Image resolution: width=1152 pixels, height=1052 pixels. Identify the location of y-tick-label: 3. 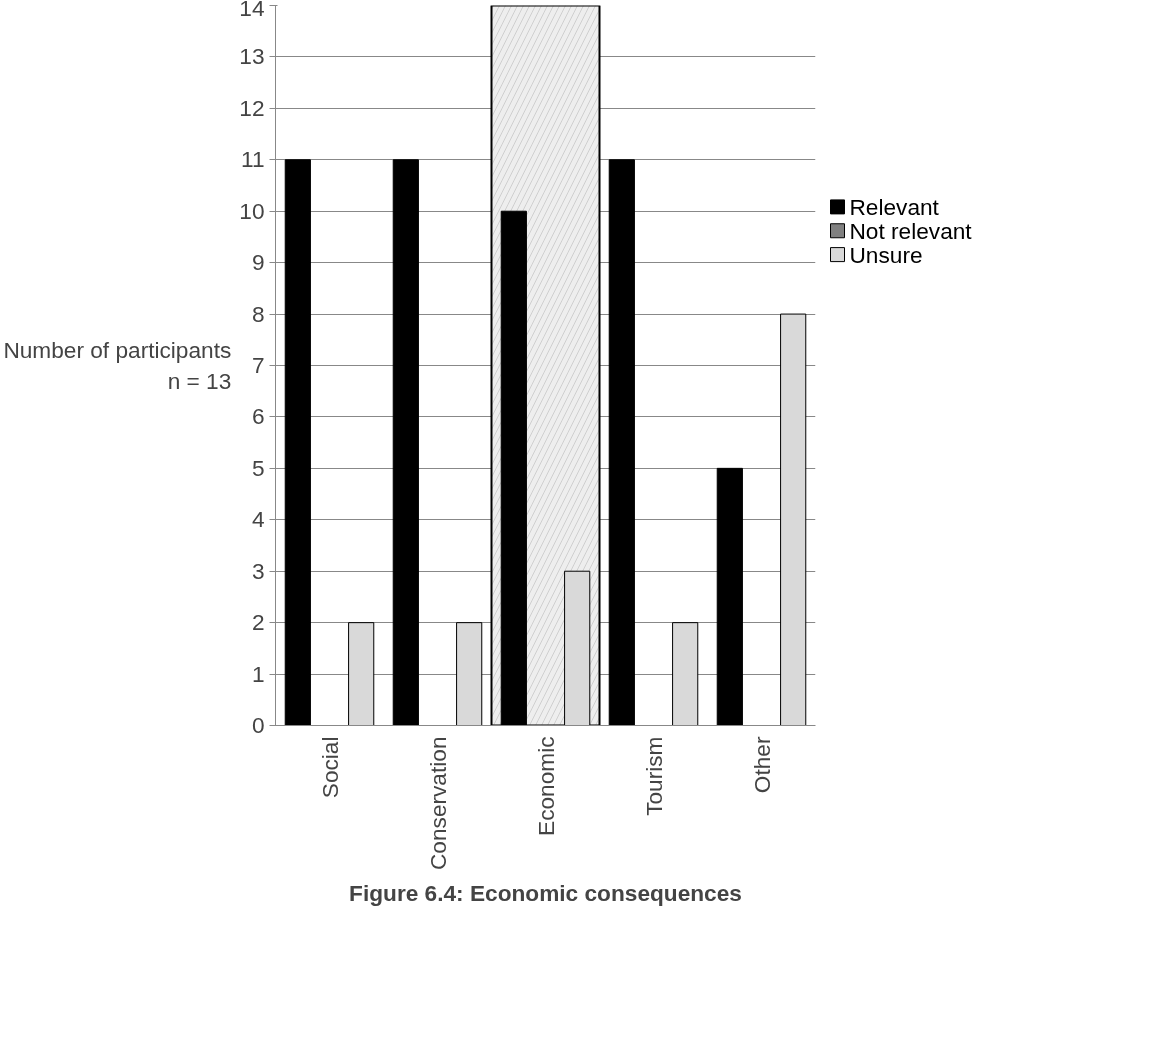
(258, 570).